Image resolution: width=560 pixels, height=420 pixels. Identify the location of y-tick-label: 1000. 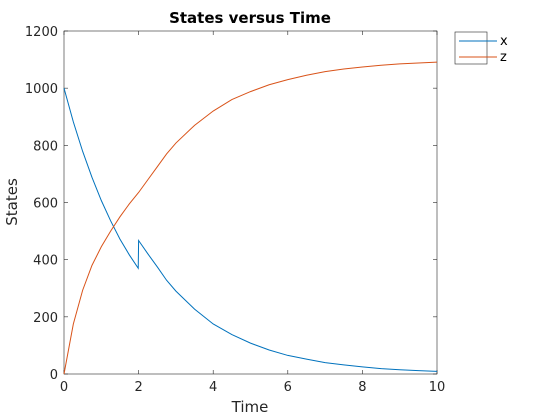
(41, 89).